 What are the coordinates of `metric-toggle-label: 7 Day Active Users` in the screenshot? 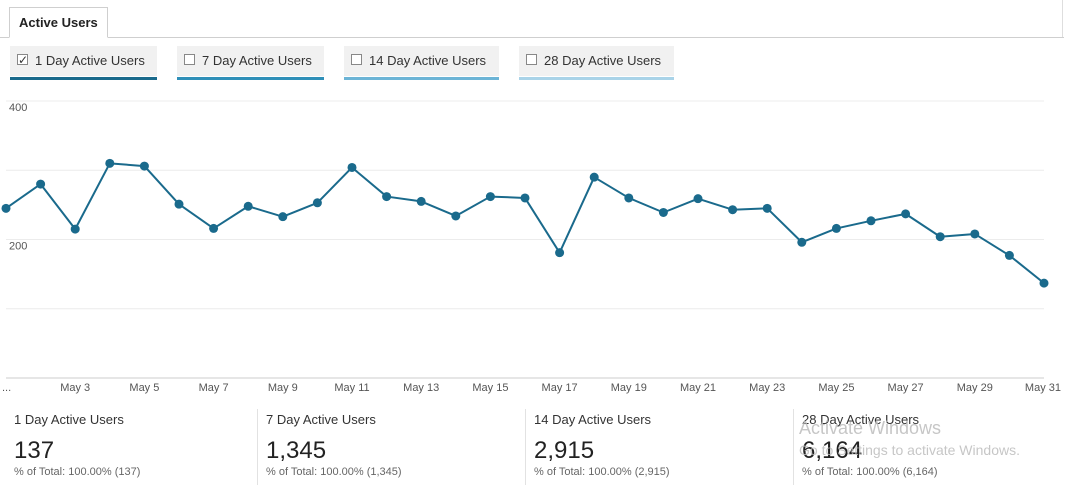 It's located at (257, 60).